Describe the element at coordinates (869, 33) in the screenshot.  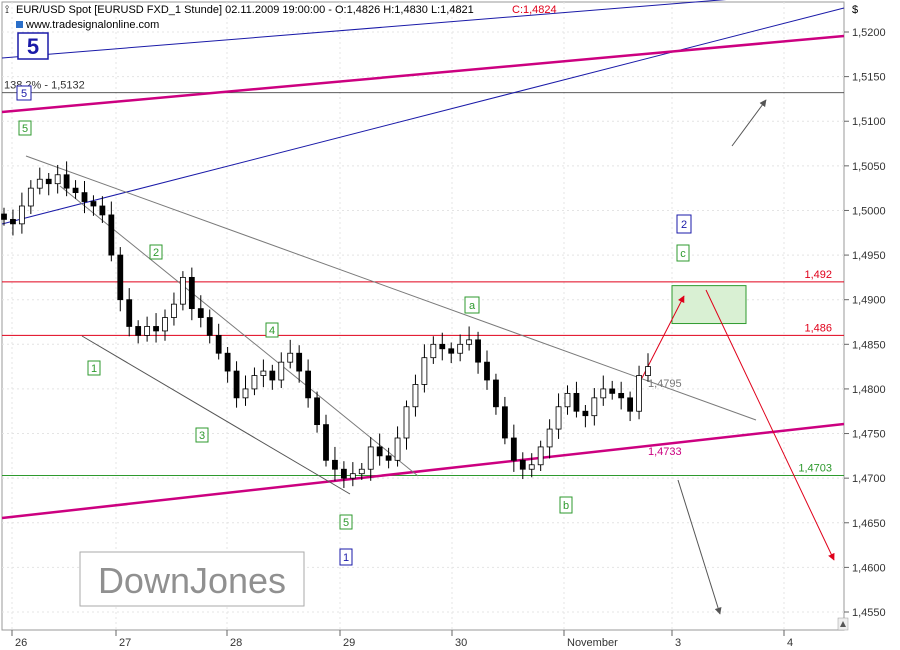
I see `y-tick-label: 1,5200` at that location.